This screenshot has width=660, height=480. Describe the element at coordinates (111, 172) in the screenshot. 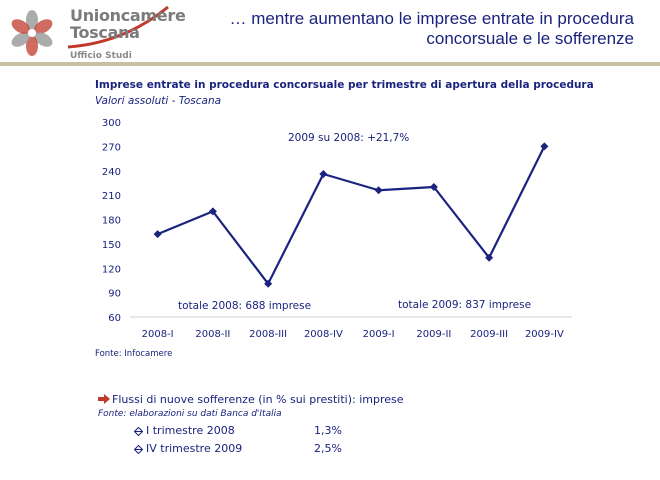

I see `y-tick-label: 240` at that location.